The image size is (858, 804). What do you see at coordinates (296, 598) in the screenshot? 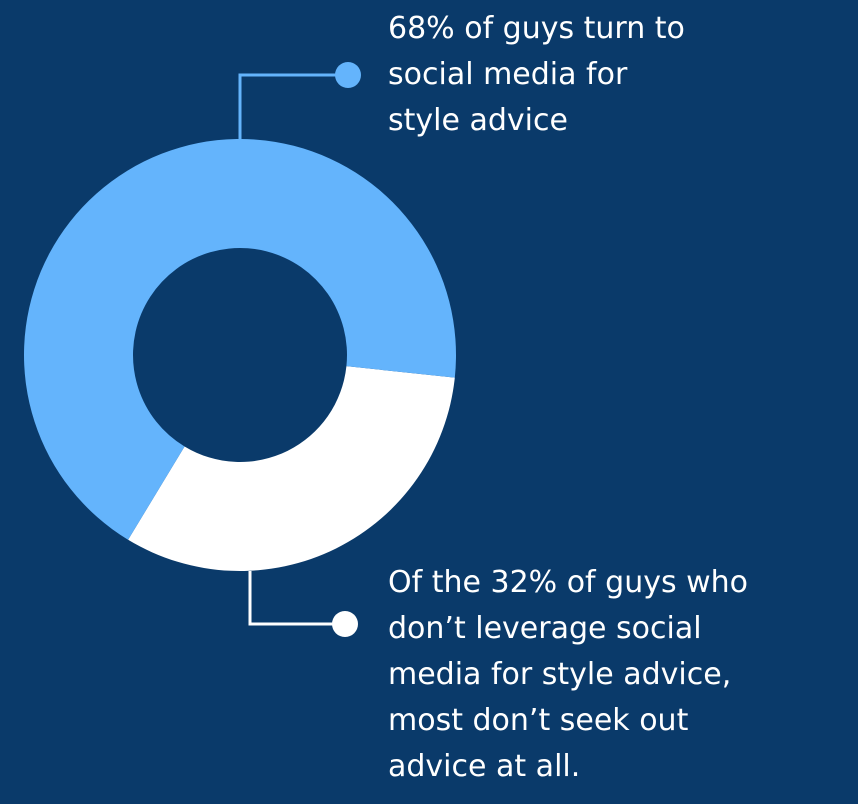
I see `connector-no-social-media-line` at bounding box center [296, 598].